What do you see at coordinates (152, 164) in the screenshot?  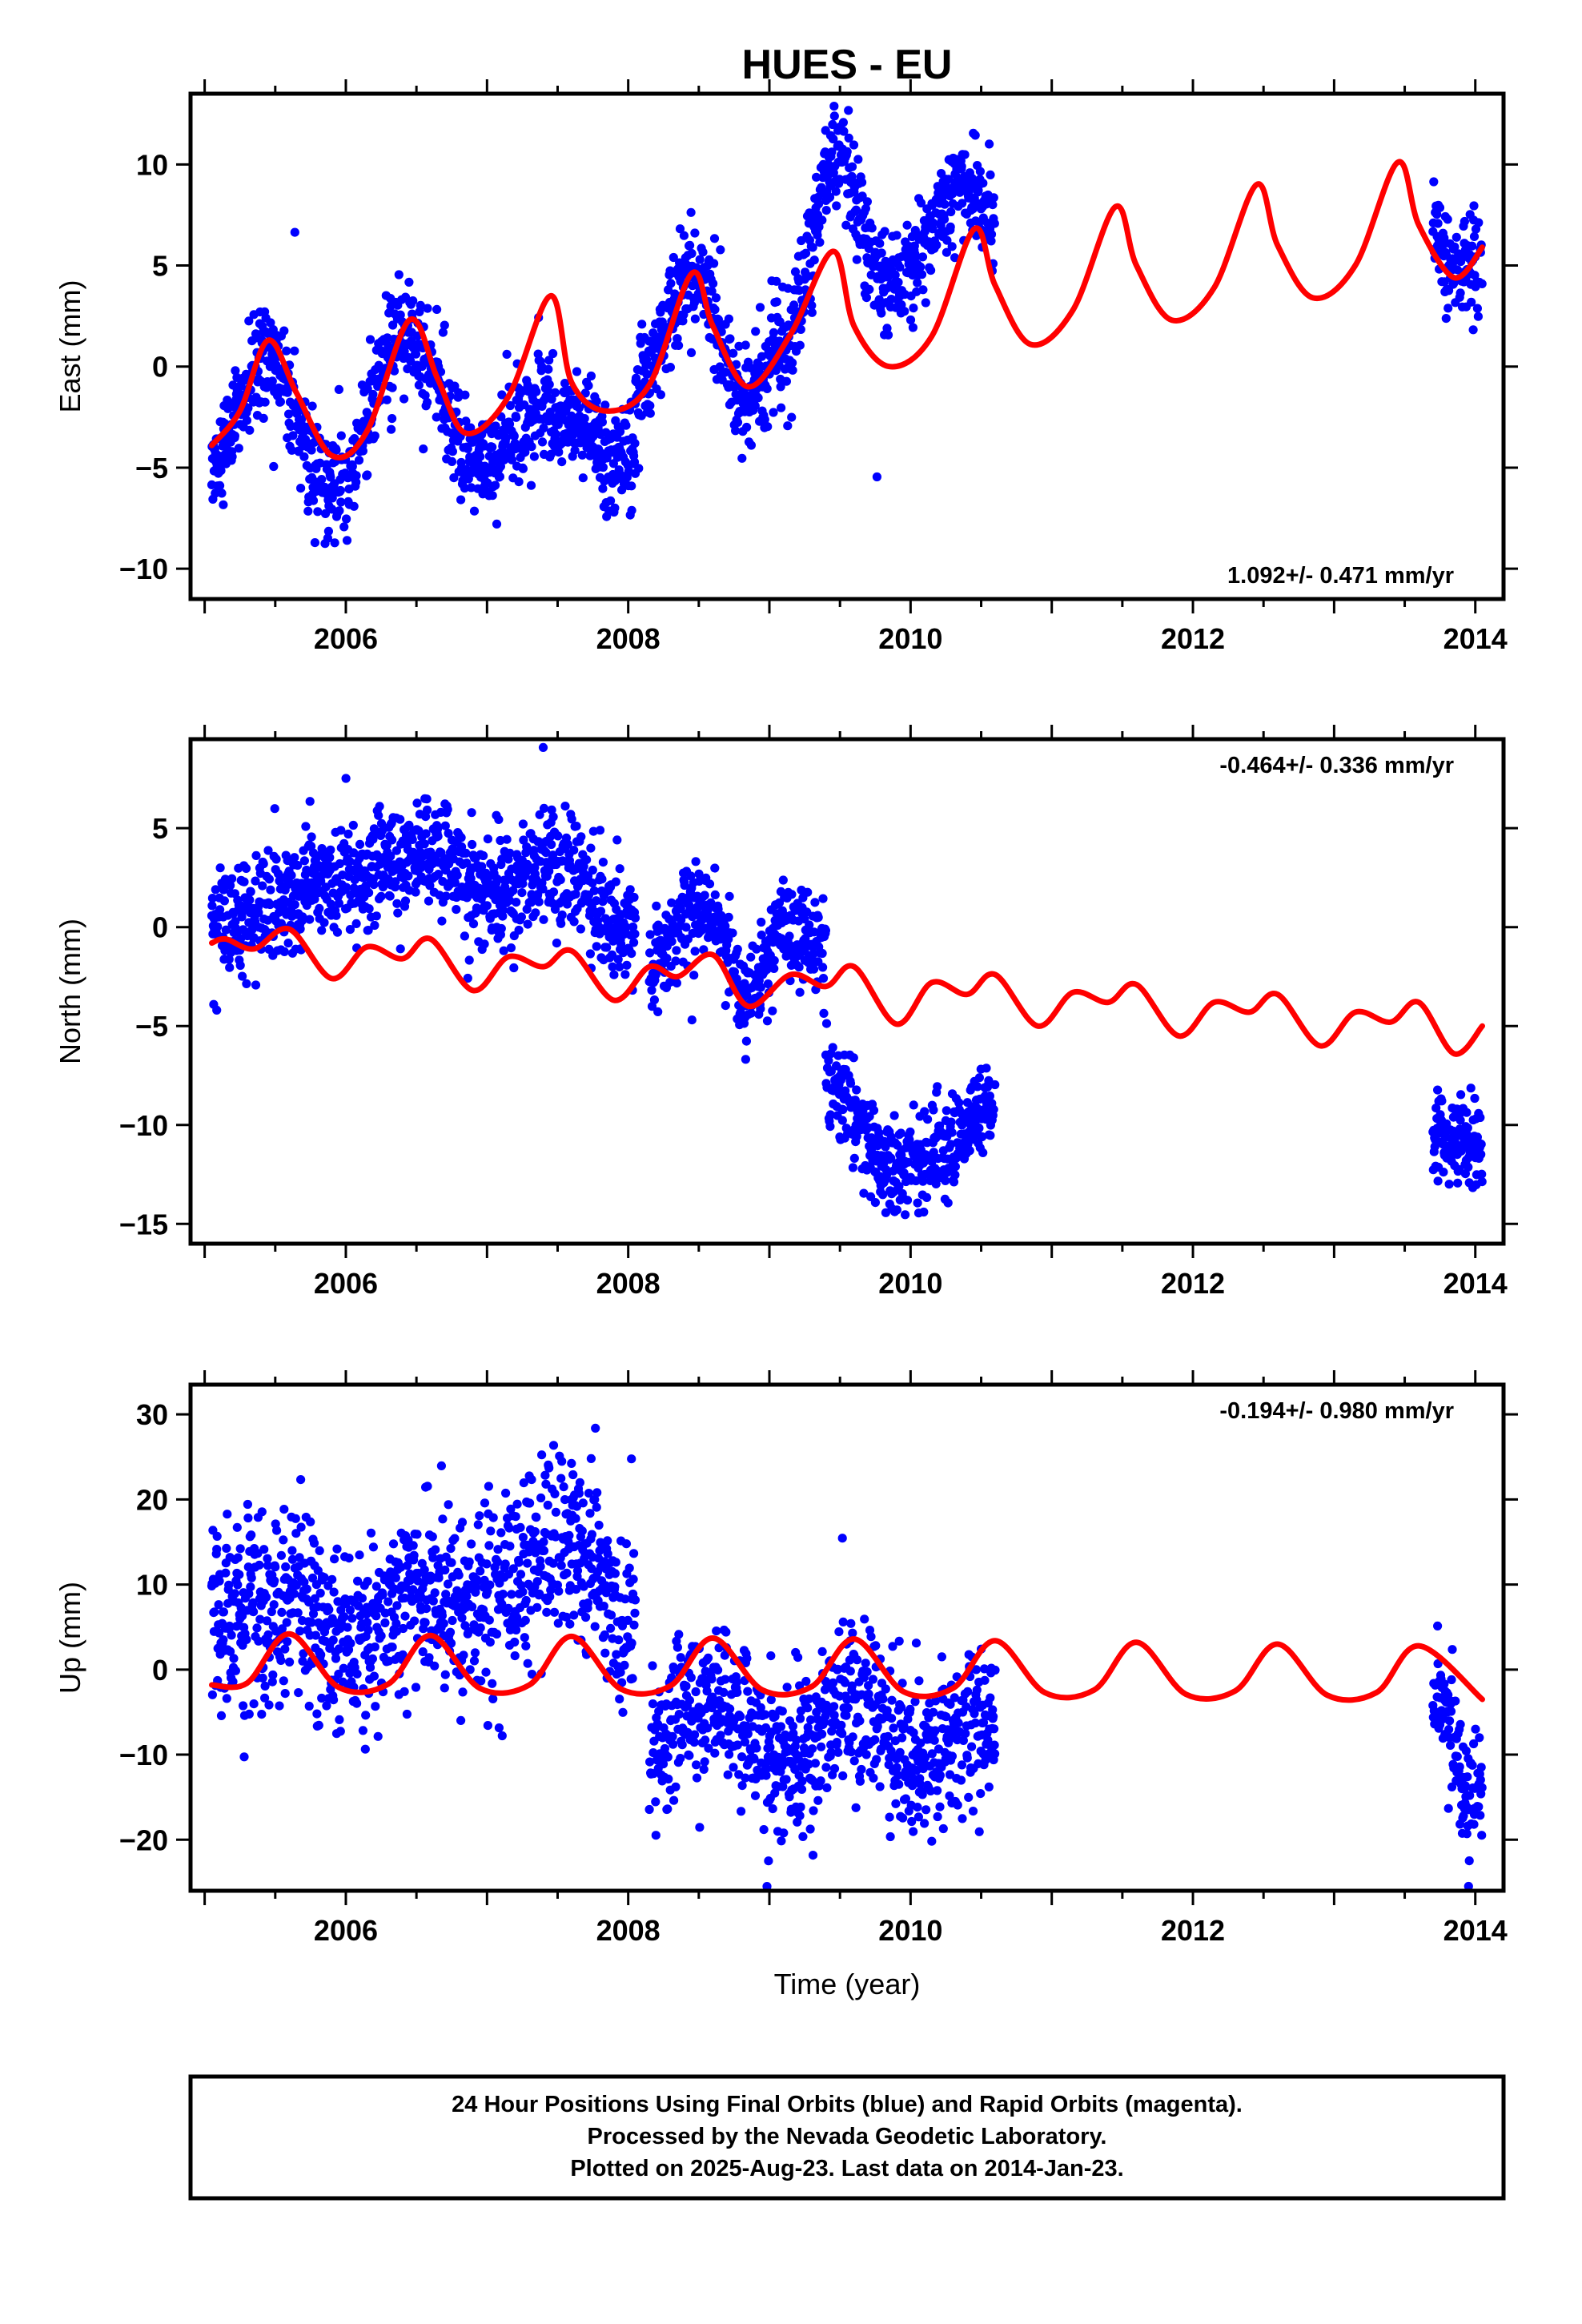 I see `east-y-tick-label: 10` at bounding box center [152, 164].